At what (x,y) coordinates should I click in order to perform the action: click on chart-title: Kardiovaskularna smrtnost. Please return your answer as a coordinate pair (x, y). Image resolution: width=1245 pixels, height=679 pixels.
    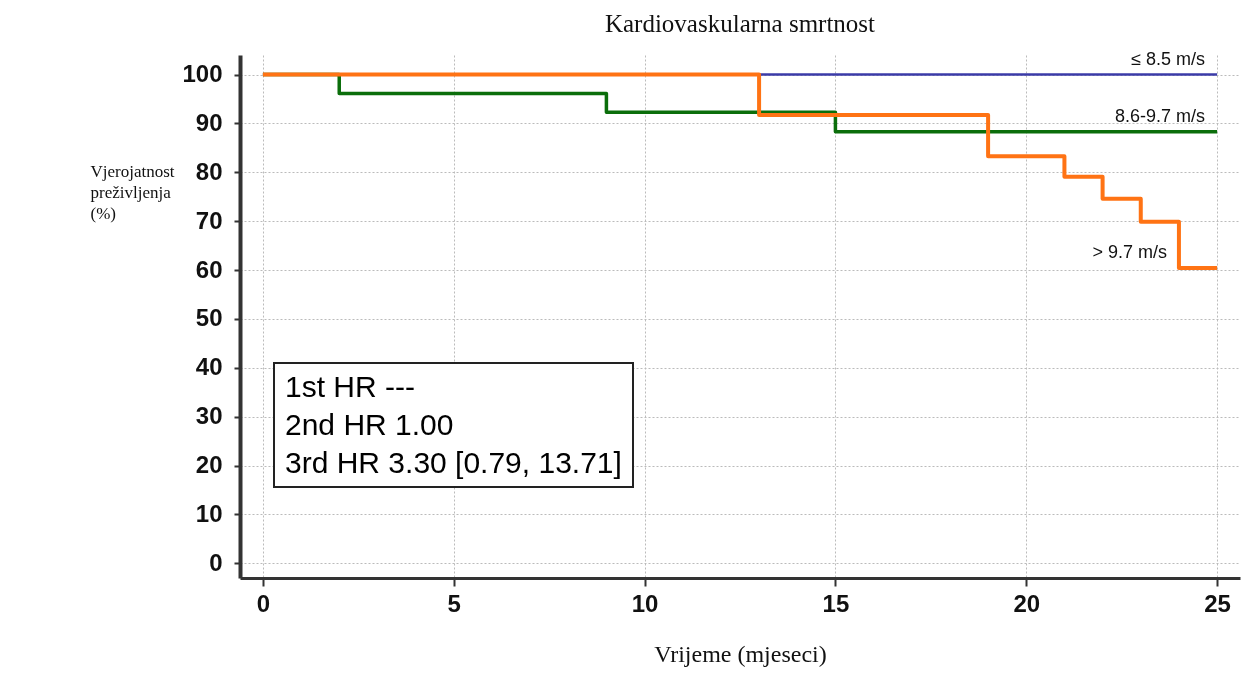
    Looking at the image, I should click on (740, 23).